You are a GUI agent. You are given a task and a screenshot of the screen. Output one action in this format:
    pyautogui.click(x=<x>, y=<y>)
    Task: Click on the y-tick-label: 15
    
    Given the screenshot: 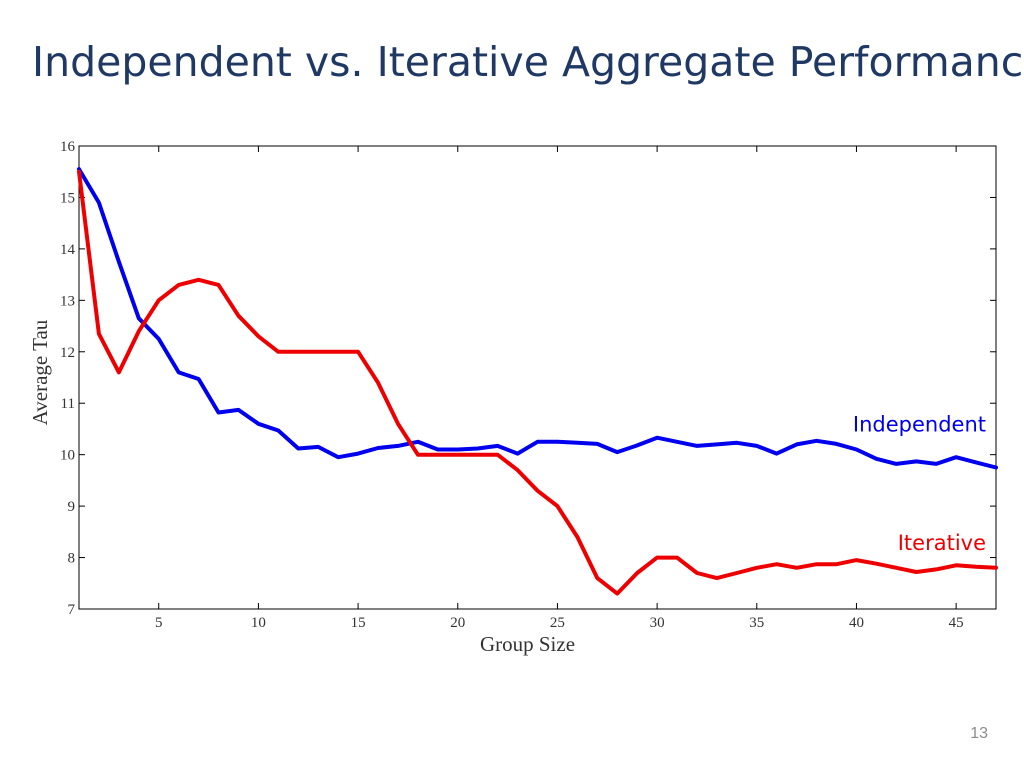 What is the action you would take?
    pyautogui.click(x=67, y=198)
    